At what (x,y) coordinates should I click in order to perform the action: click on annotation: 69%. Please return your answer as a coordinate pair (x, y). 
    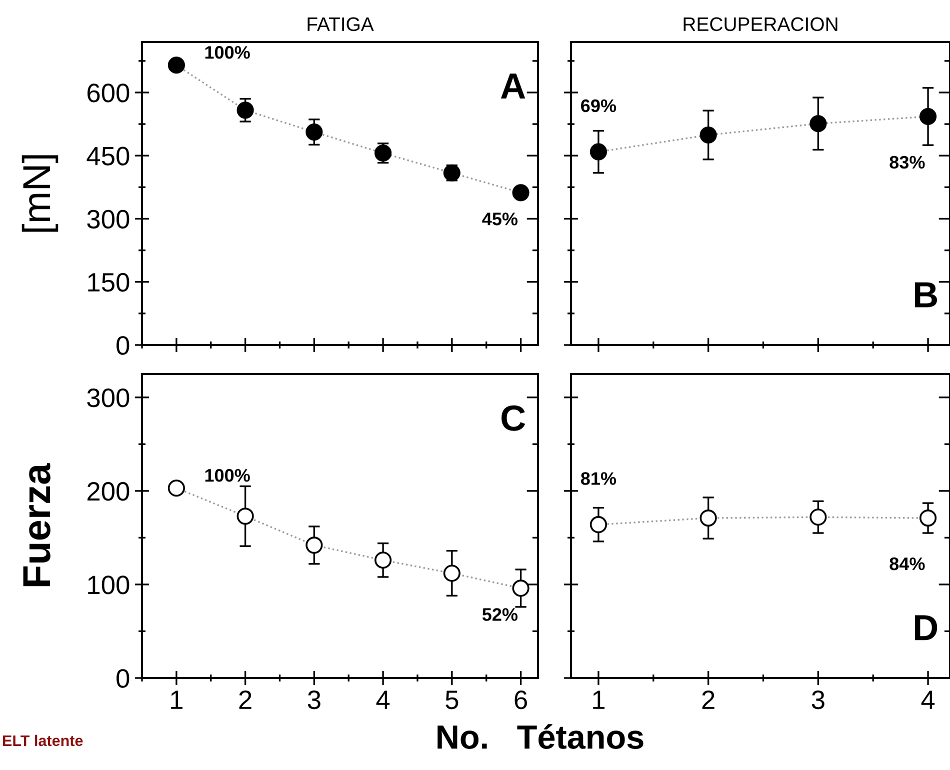
    Looking at the image, I should click on (598, 105).